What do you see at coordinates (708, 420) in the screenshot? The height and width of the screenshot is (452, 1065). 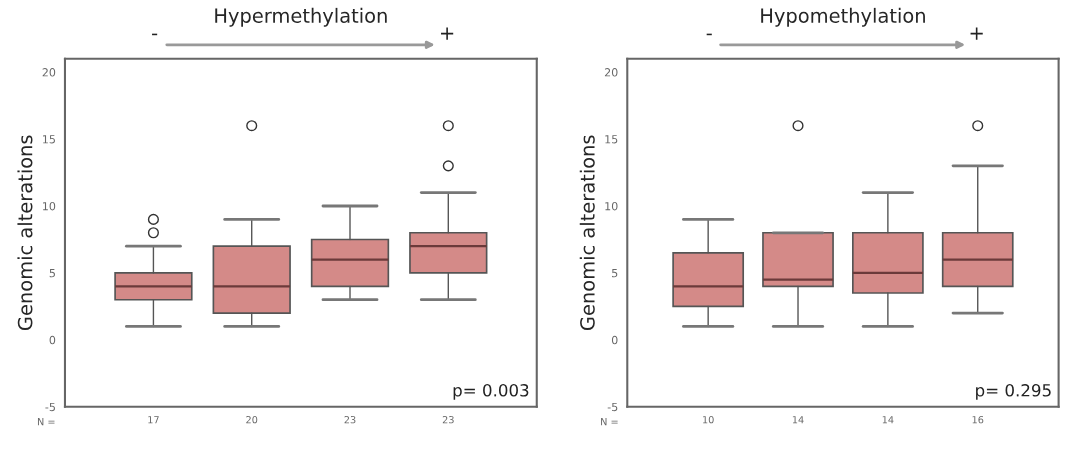 I see `x-tick-label: 10` at bounding box center [708, 420].